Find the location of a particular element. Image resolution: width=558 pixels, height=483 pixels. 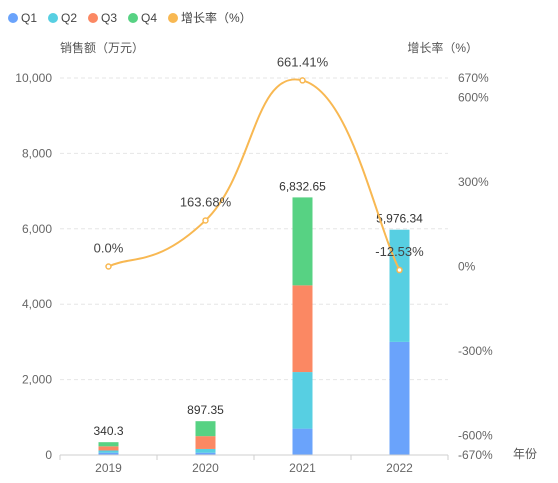

legend-label: Q2 is located at coordinates (69, 18).